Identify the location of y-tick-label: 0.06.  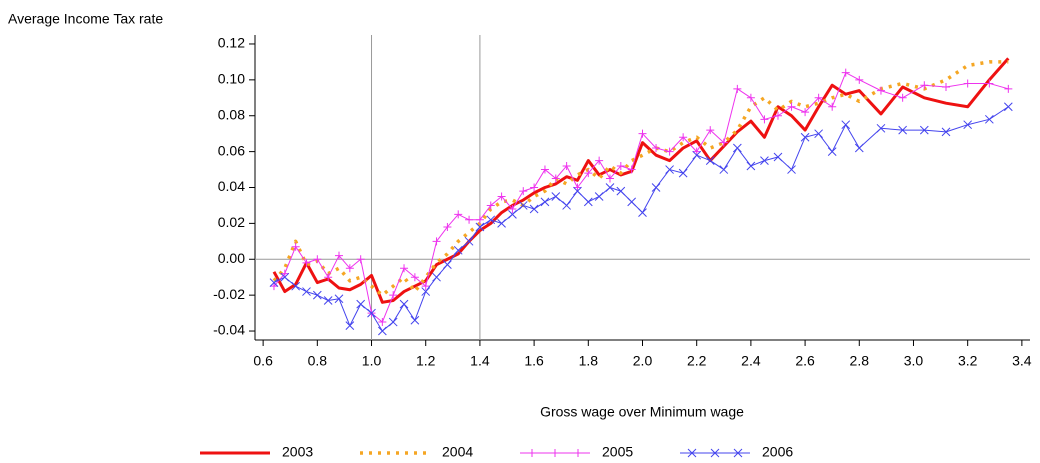
(231, 150).